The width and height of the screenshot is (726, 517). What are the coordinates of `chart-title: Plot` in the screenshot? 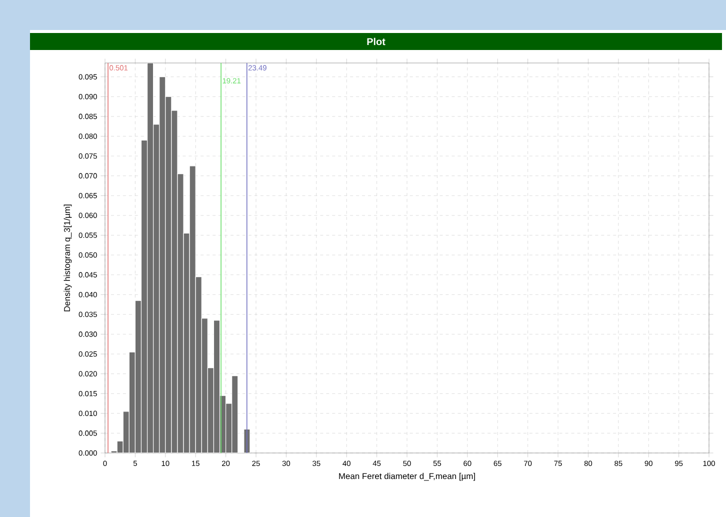 It's located at (376, 42).